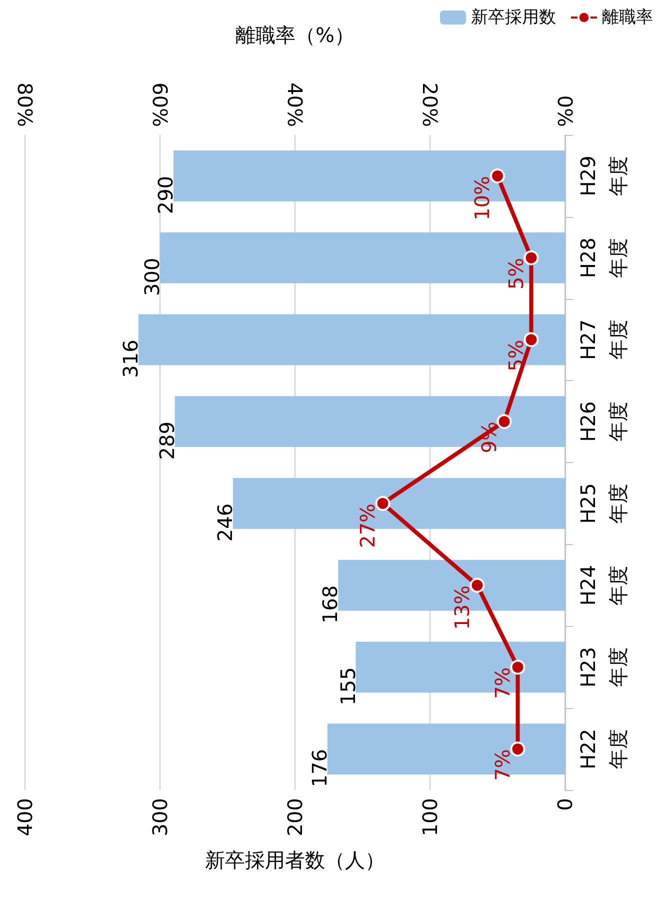 The width and height of the screenshot is (664, 897). I want to click on data-label: 155, so click(348, 686).